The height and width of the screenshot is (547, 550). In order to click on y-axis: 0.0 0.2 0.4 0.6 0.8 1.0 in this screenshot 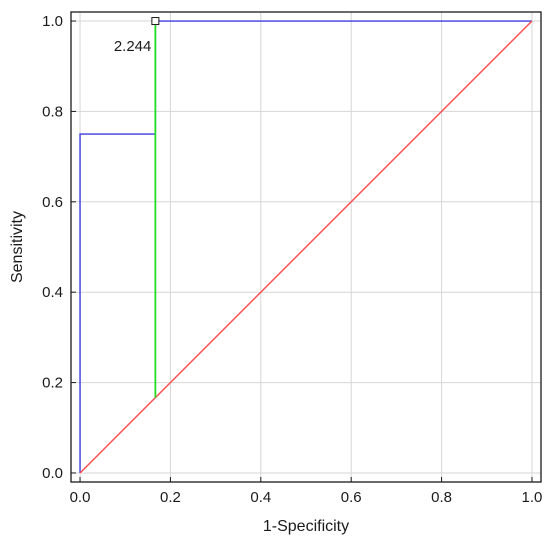, I will do `click(59, 247)`.